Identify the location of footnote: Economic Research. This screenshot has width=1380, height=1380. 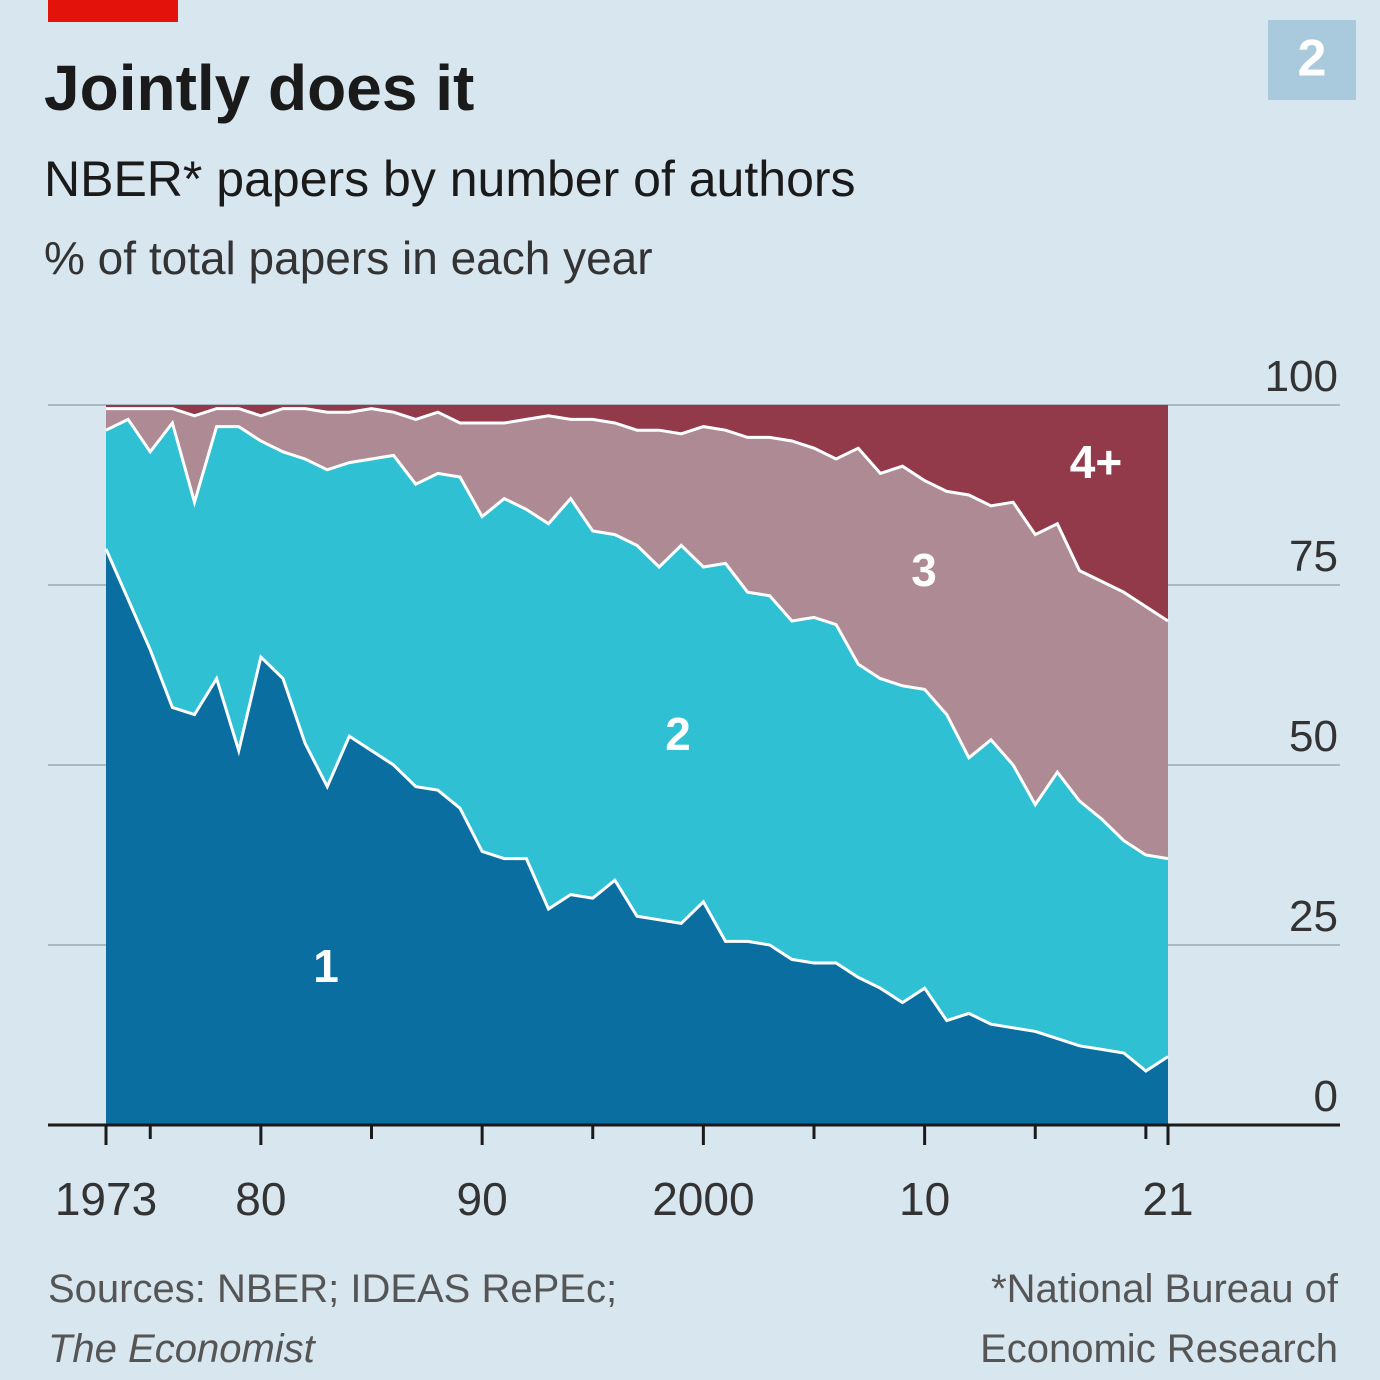
(1159, 1349).